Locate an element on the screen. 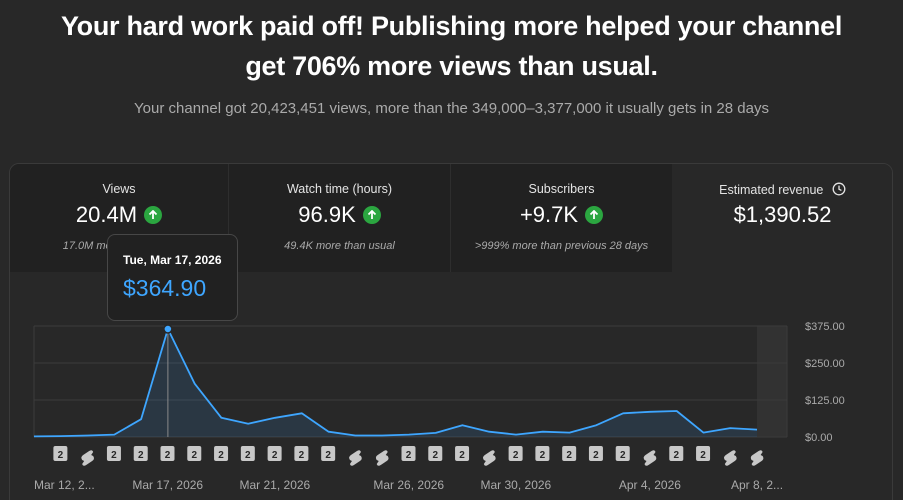 The width and height of the screenshot is (903, 500). metric-value-row: 20.4M is located at coordinates (119, 215).